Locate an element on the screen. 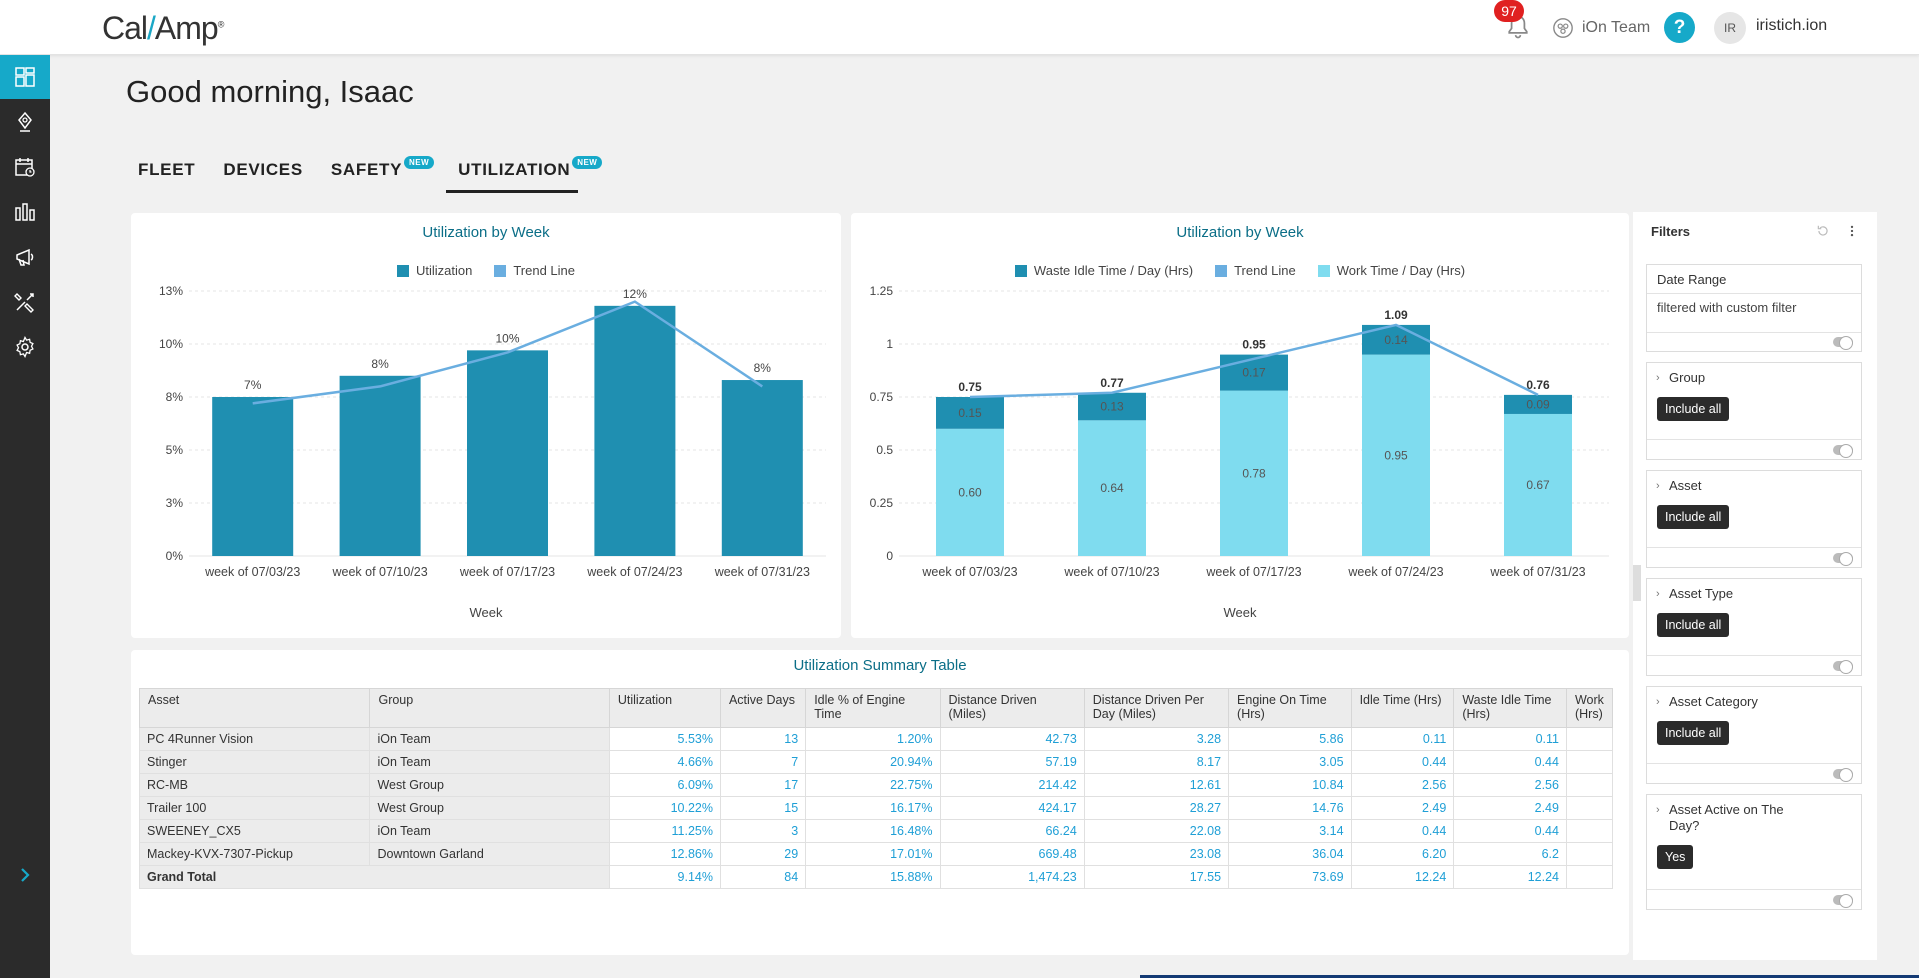 This screenshot has width=1919, height=978. reset-icon is located at coordinates (1823, 231).